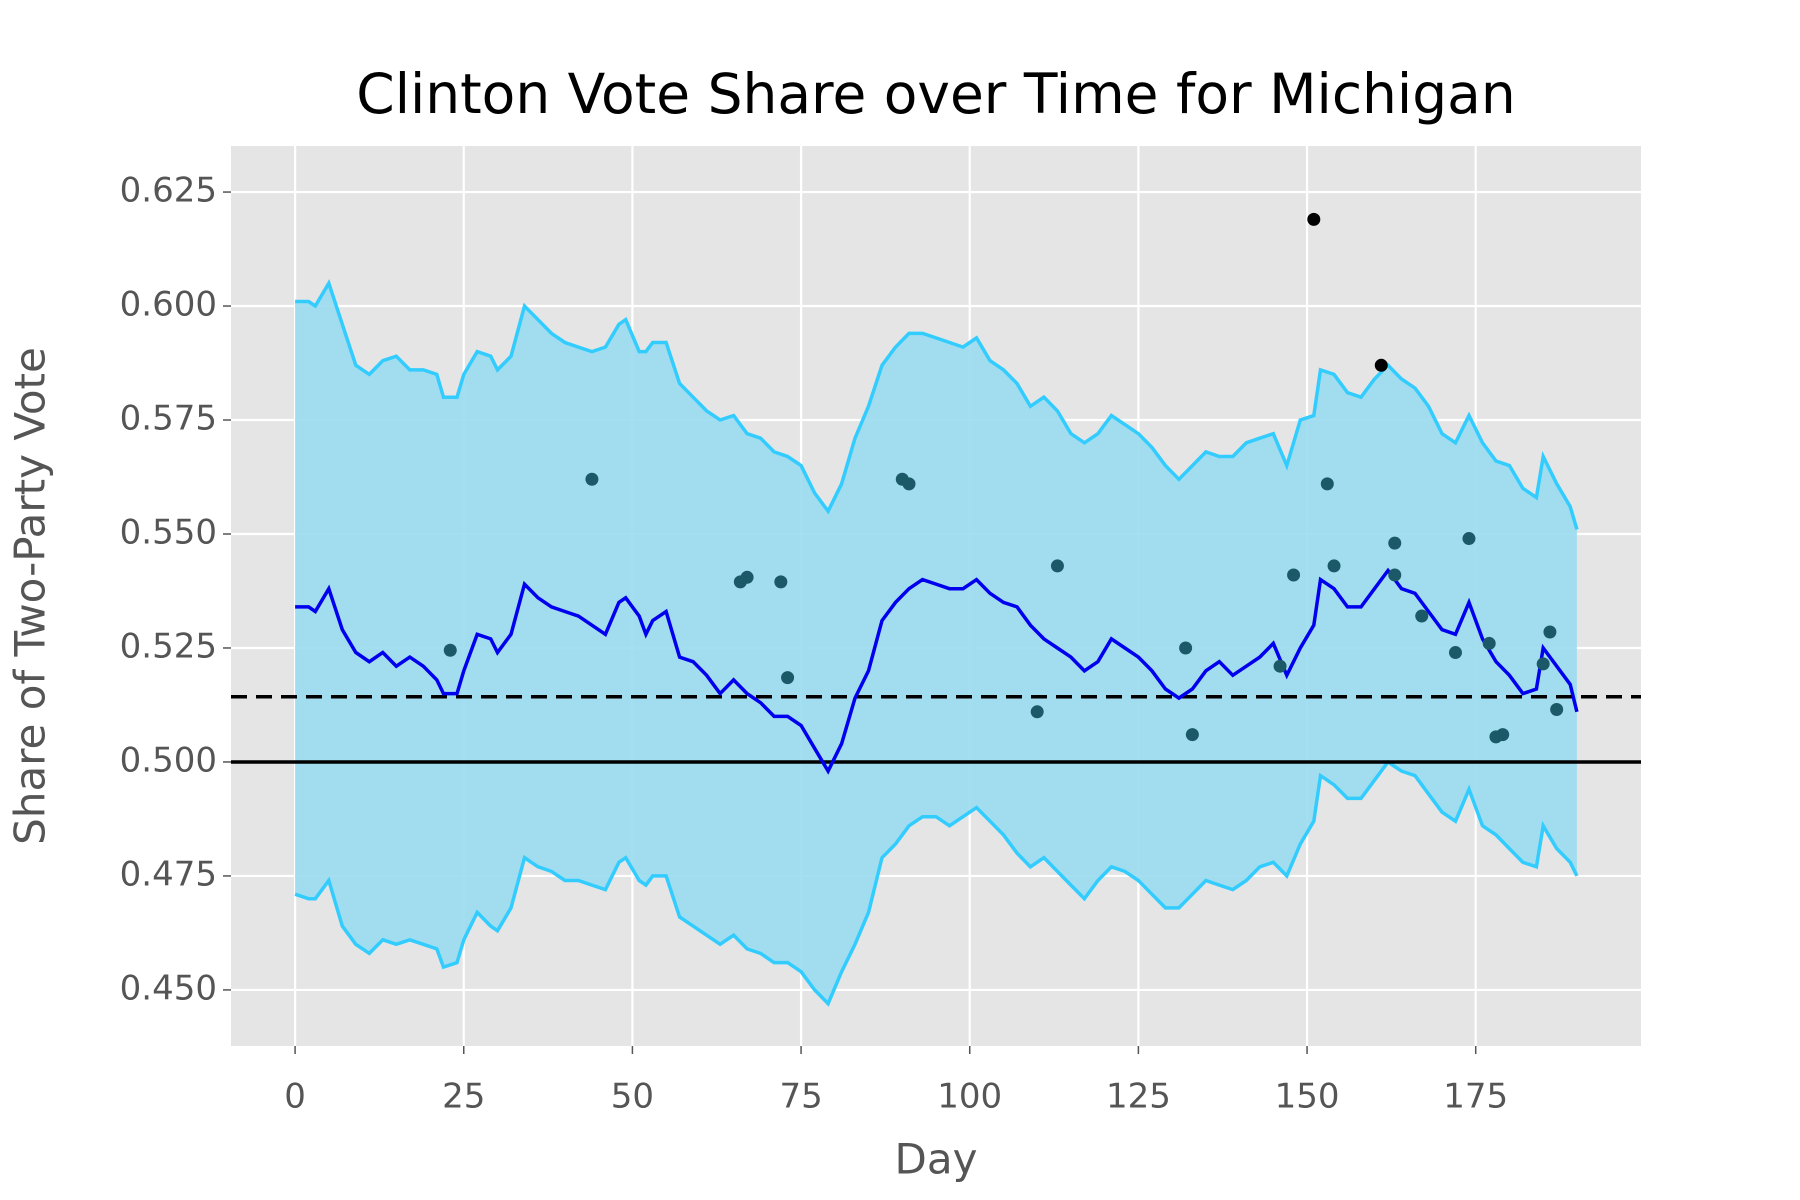 This screenshot has height=1200, width=1800. Describe the element at coordinates (168, 646) in the screenshot. I see `y-tick-label: 0.525` at that location.